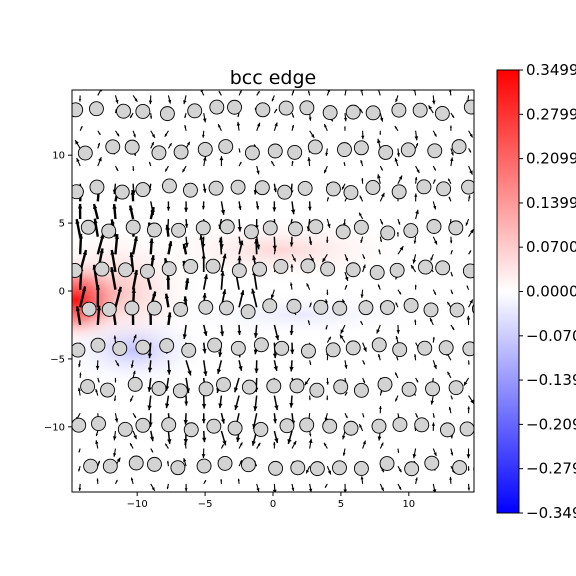 This screenshot has width=576, height=576. Describe the element at coordinates (58, 156) in the screenshot. I see `y-tick-label: 10` at that location.